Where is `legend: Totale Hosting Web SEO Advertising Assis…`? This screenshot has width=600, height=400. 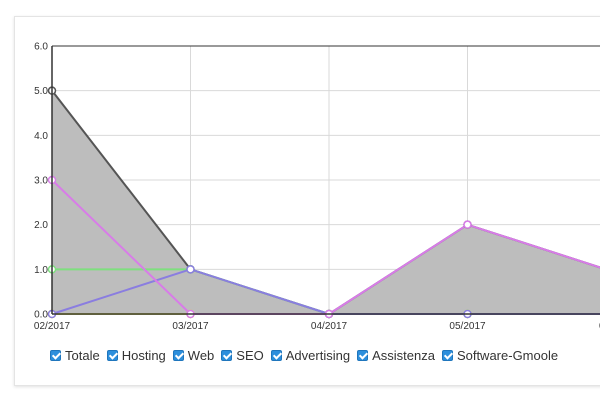 legend: Totale Hosting Web SEO Advertising Assis… is located at coordinates (307, 355).